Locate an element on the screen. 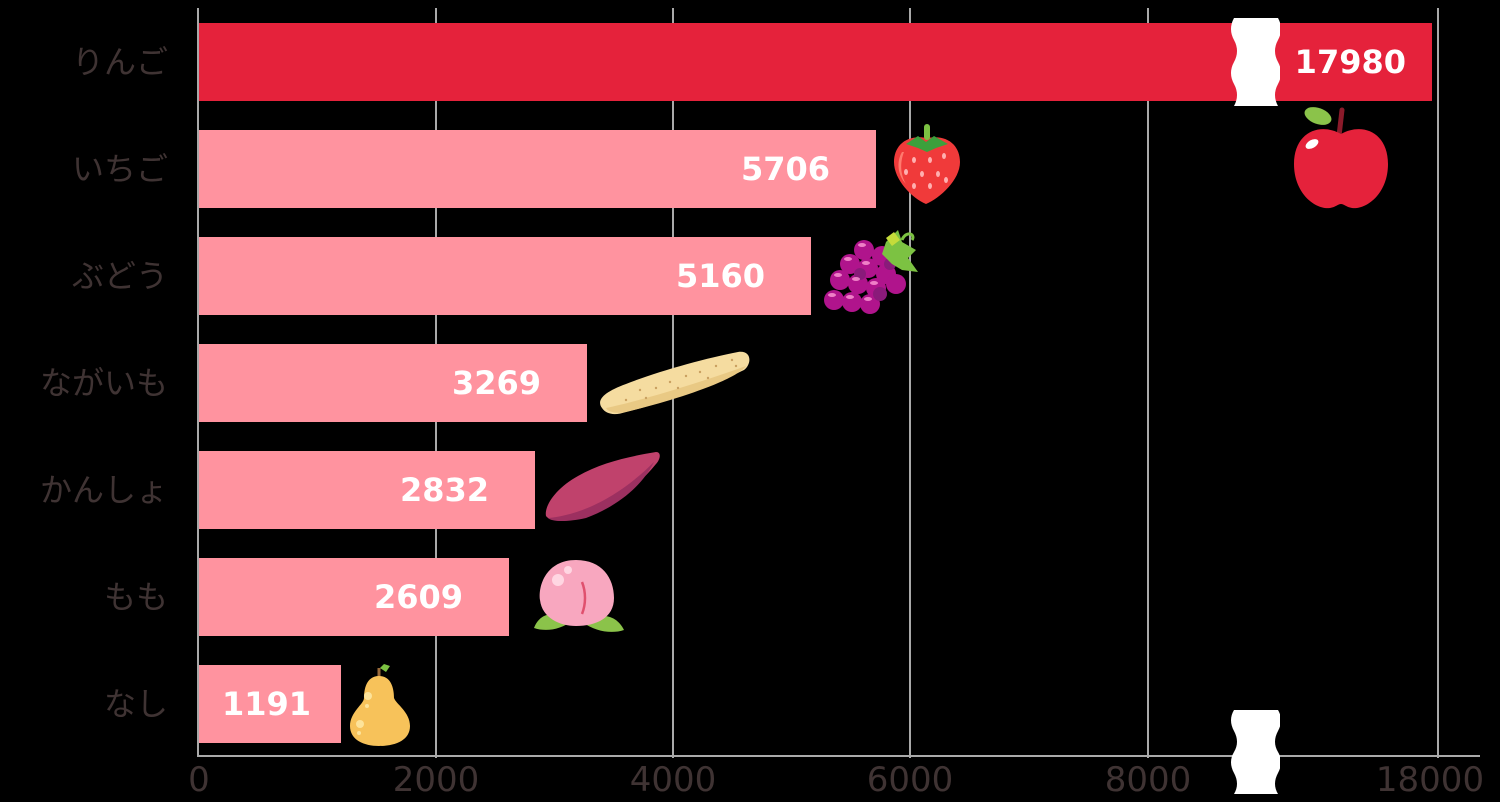 The image size is (1500, 802). bar-value-label: 5706 is located at coordinates (785, 169).